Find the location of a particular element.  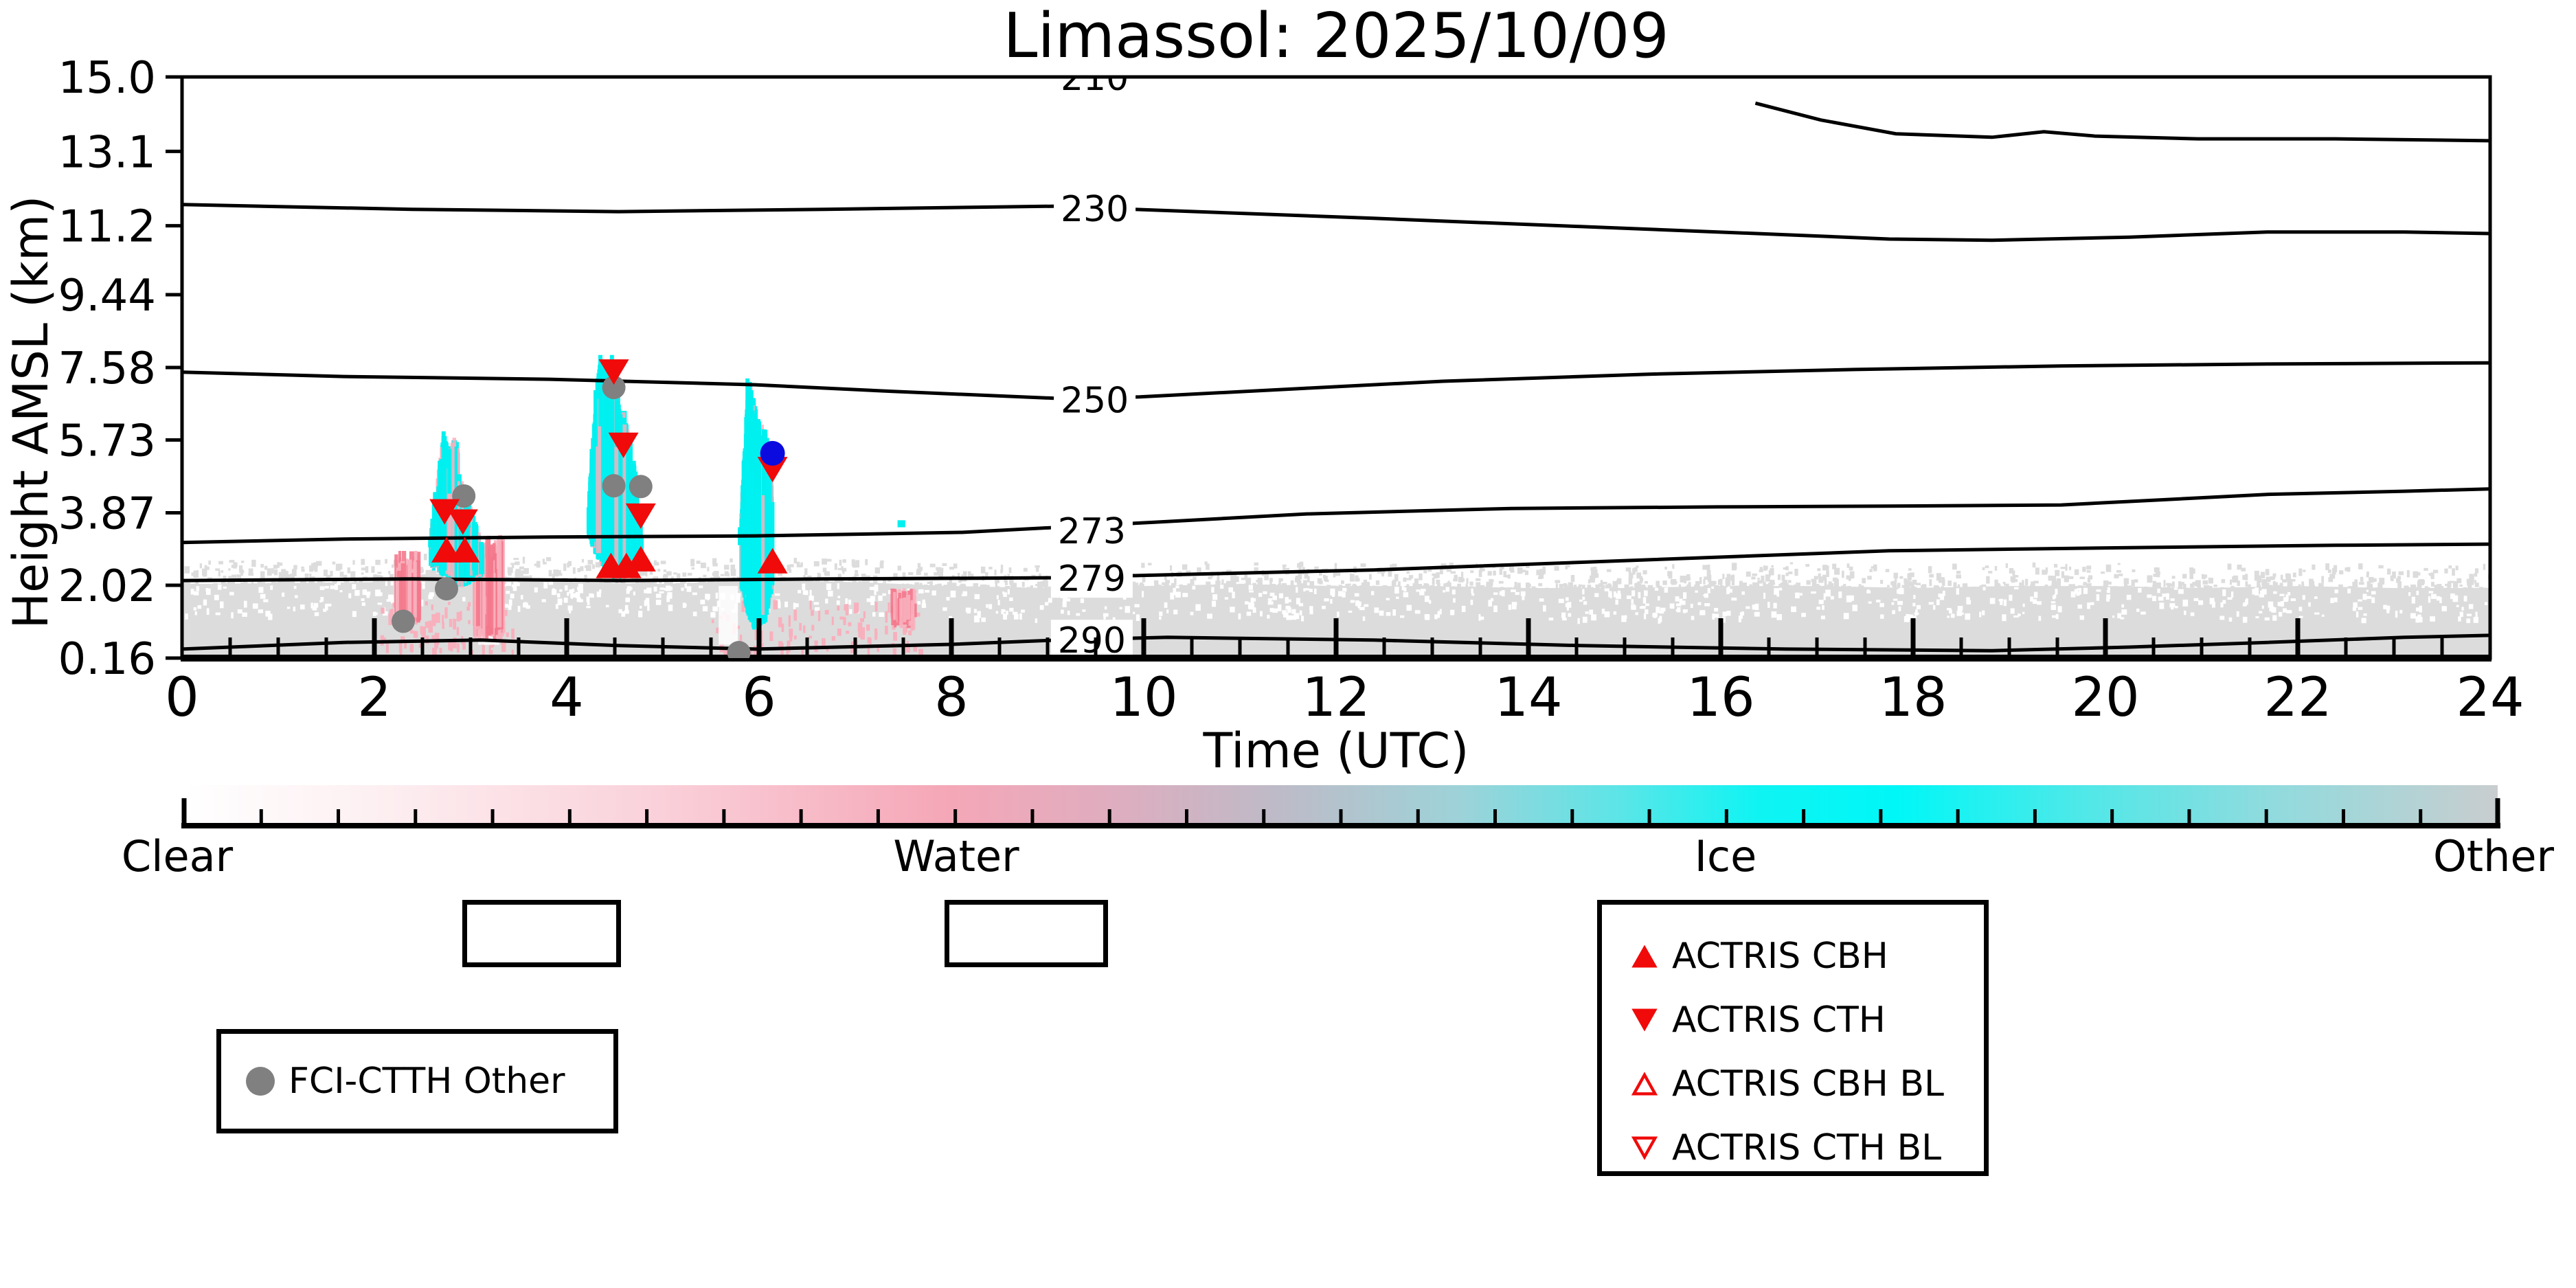

isotherm-label-250: 250 is located at coordinates (1095, 401).